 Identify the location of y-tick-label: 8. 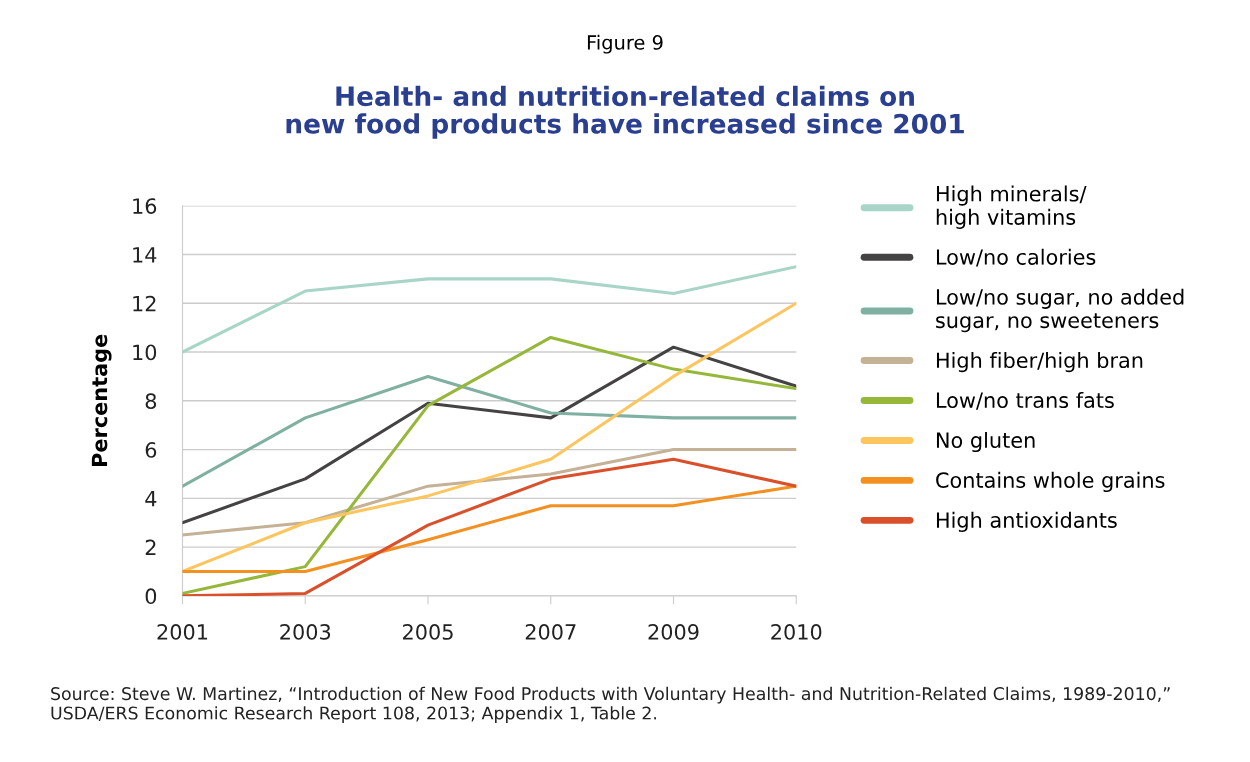
(151, 401).